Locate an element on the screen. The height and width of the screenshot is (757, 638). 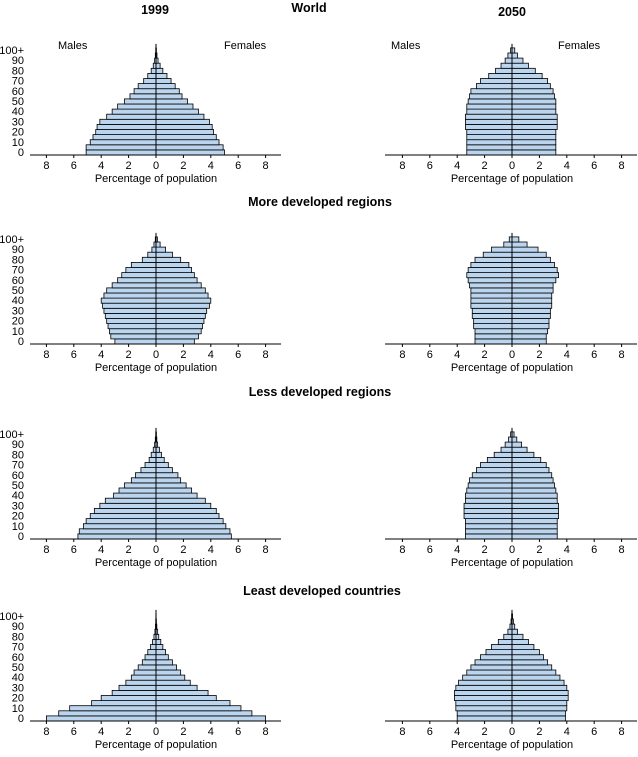
row-title-less-developed: Less developed regions is located at coordinates (320, 392).